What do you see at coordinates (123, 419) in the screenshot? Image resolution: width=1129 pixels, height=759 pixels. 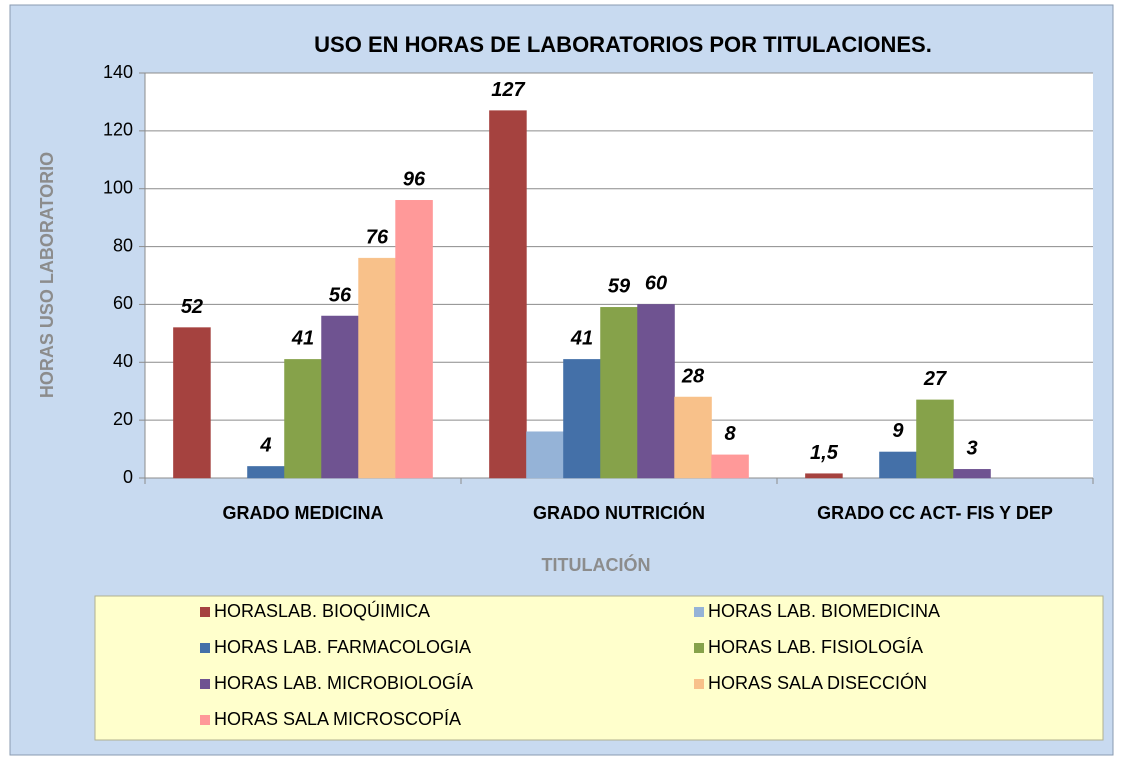 I see `y-tick-label: 20` at bounding box center [123, 419].